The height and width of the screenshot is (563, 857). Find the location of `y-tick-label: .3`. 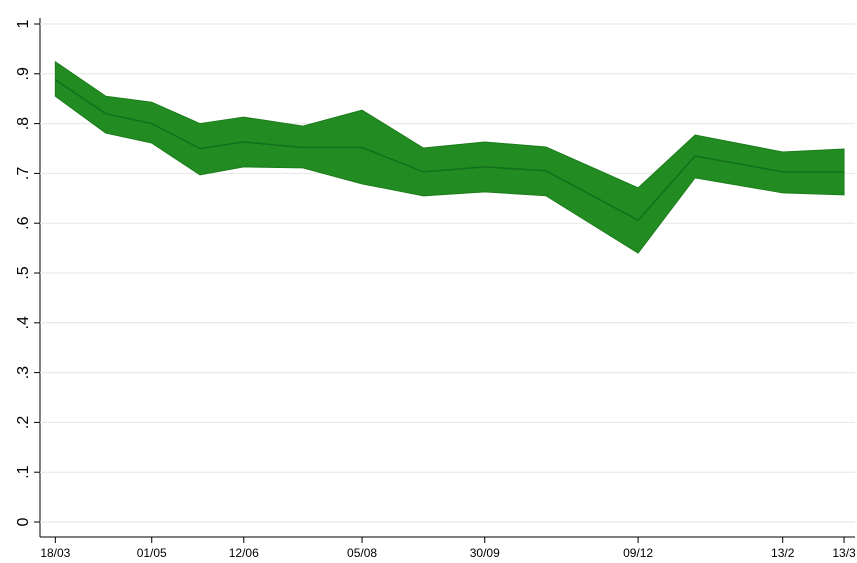

y-tick-label: .3 is located at coordinates (23, 372).